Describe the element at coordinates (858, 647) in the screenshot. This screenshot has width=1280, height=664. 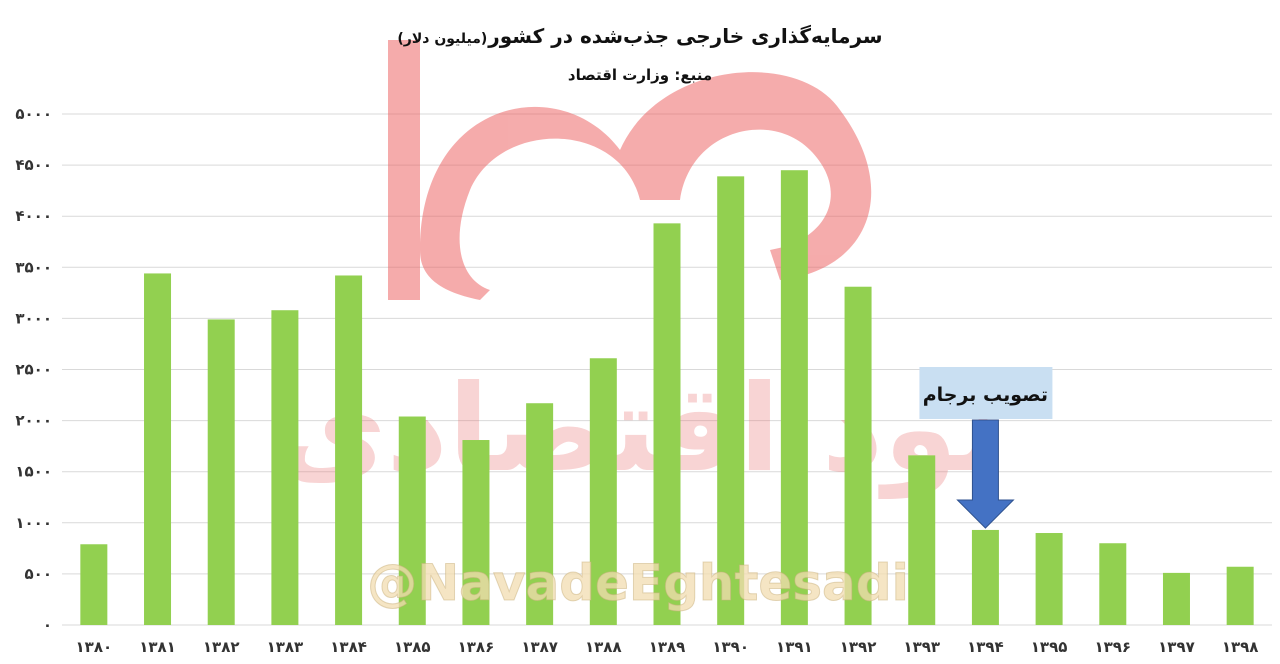
I see `x-tick-label: ۱۳۹۲` at that location.